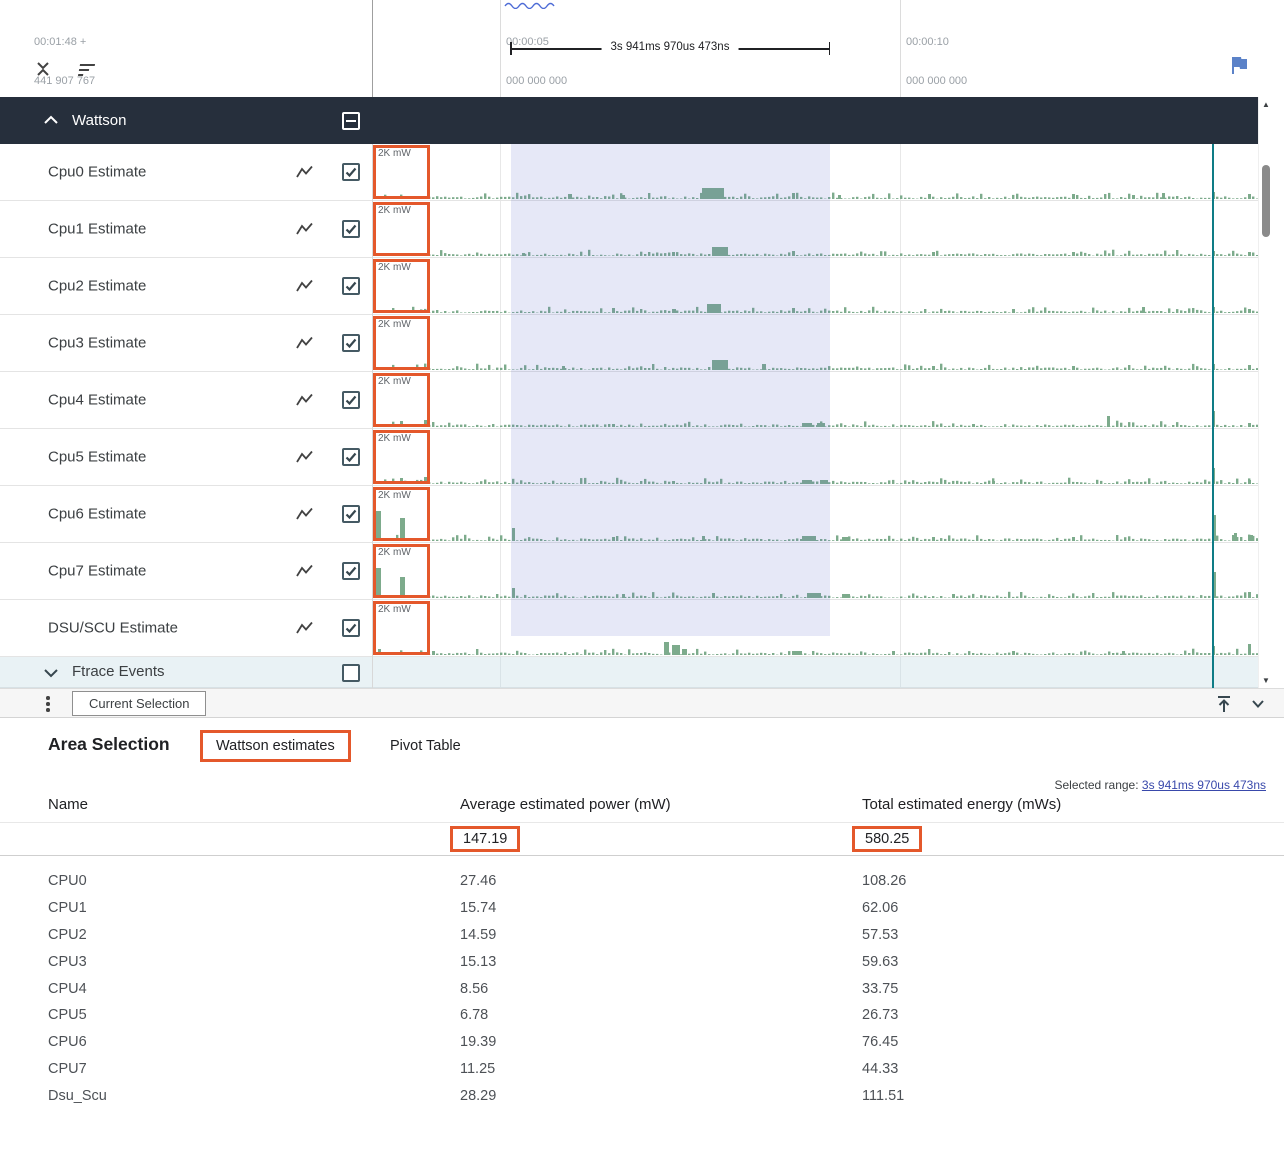 This screenshot has height=1162, width=1284. I want to click on cell-avg-power: 15.74, so click(478, 908).